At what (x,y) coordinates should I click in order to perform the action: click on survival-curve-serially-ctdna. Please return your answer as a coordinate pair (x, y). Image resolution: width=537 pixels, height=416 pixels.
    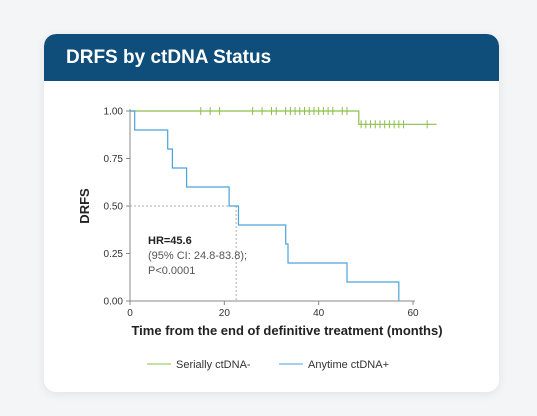
    Looking at the image, I should click on (283, 117).